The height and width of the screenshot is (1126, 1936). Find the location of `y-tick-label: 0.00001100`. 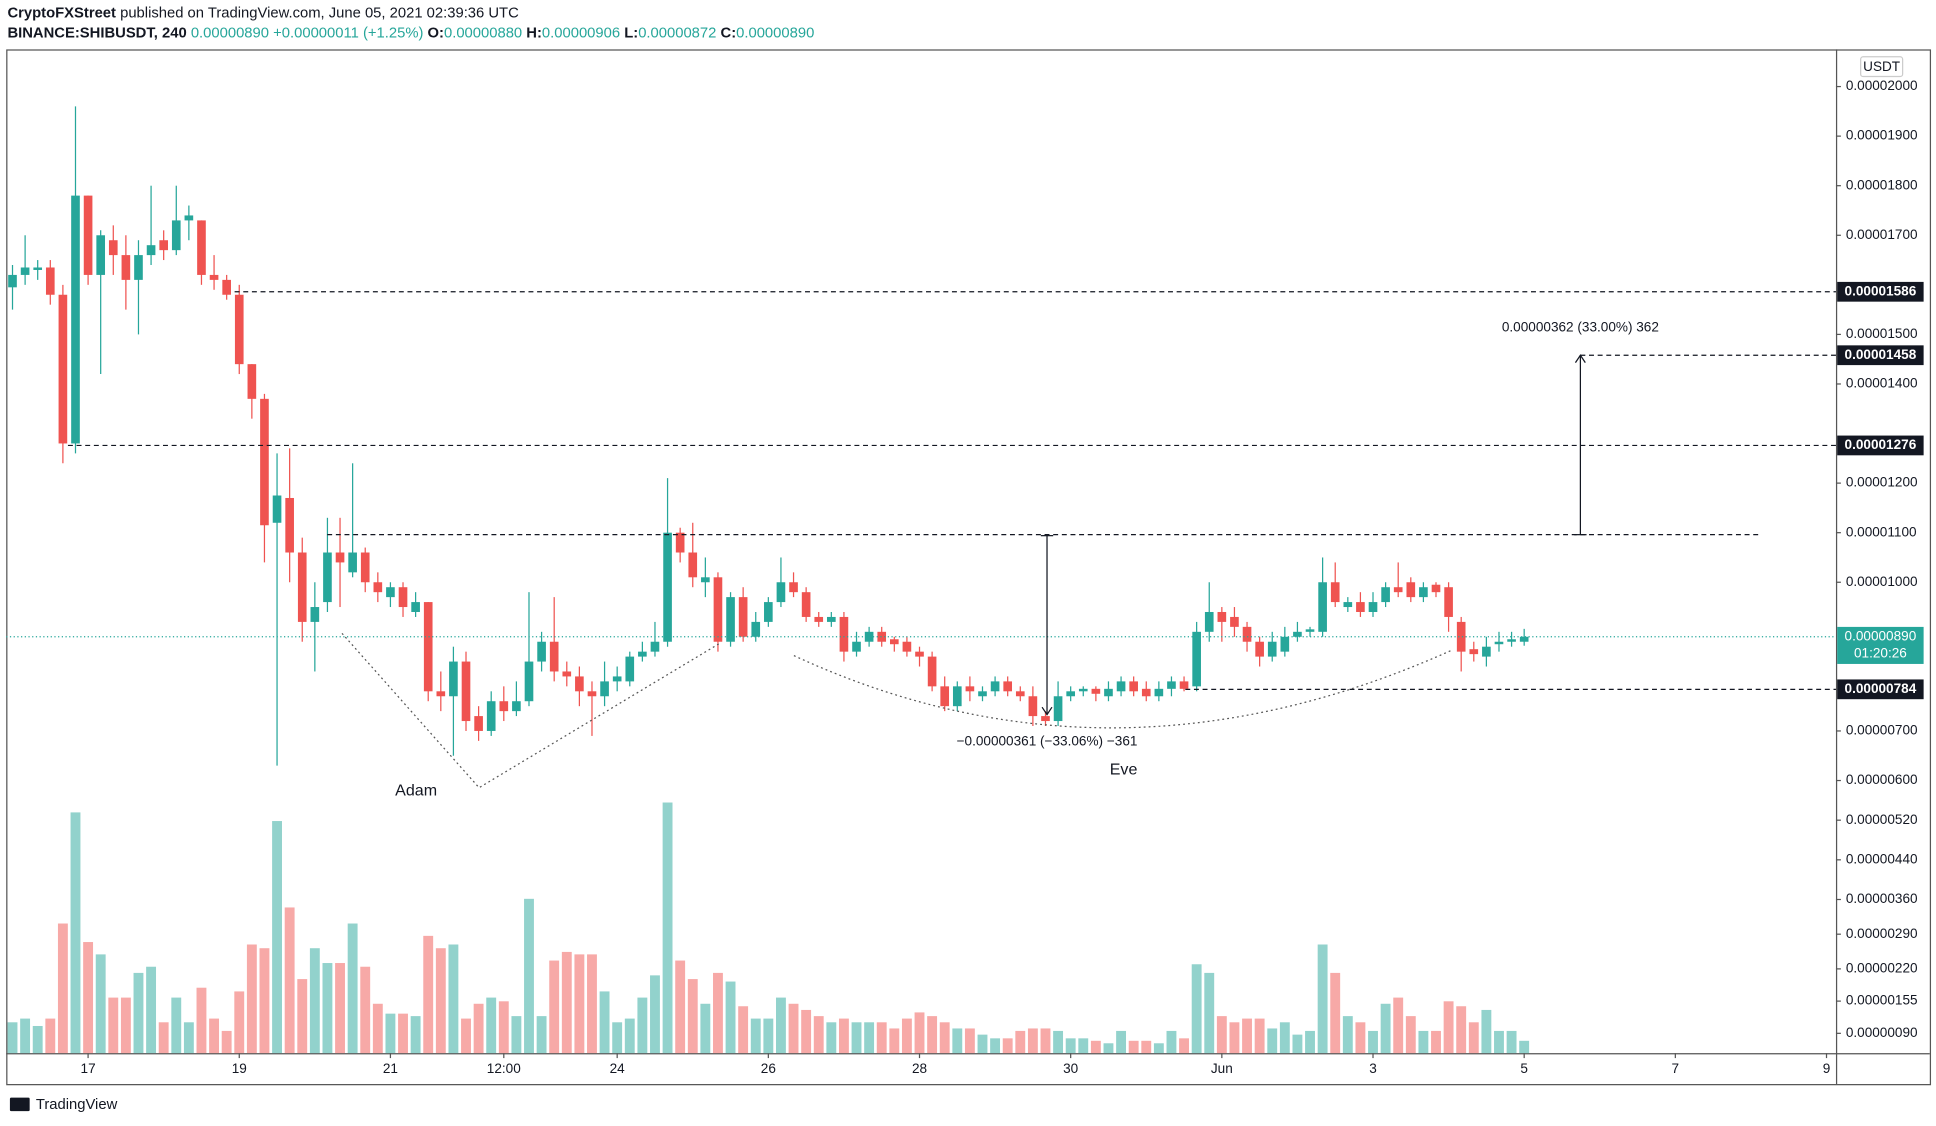

y-tick-label: 0.00001100 is located at coordinates (1881, 531).